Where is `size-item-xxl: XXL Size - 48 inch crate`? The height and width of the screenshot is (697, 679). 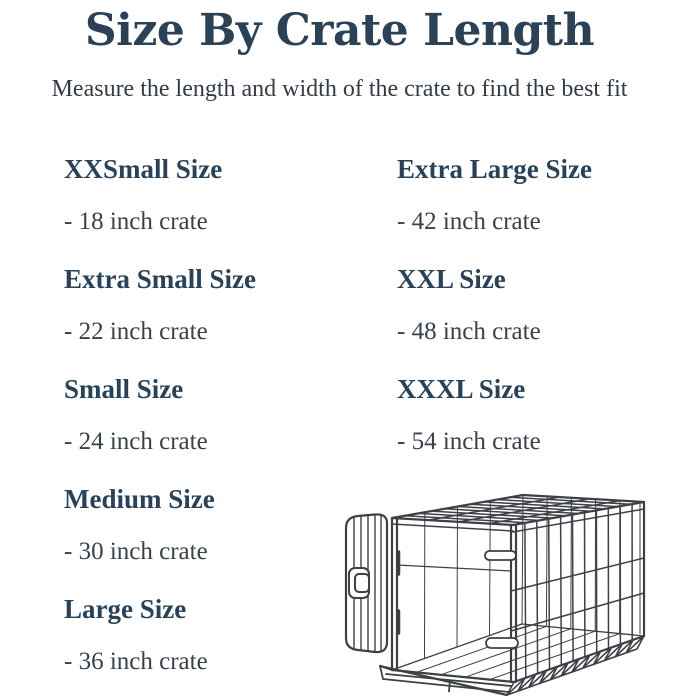 size-item-xxl: XXL Size - 48 inch crate is located at coordinates (494, 305).